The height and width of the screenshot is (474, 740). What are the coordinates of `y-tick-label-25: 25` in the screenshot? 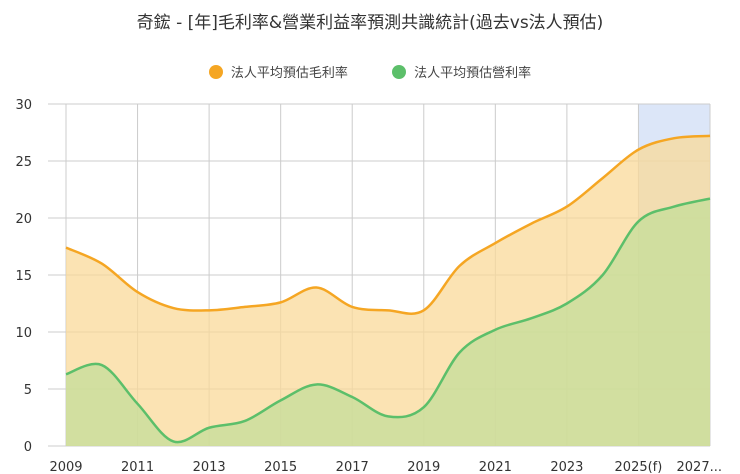 It's located at (23, 162).